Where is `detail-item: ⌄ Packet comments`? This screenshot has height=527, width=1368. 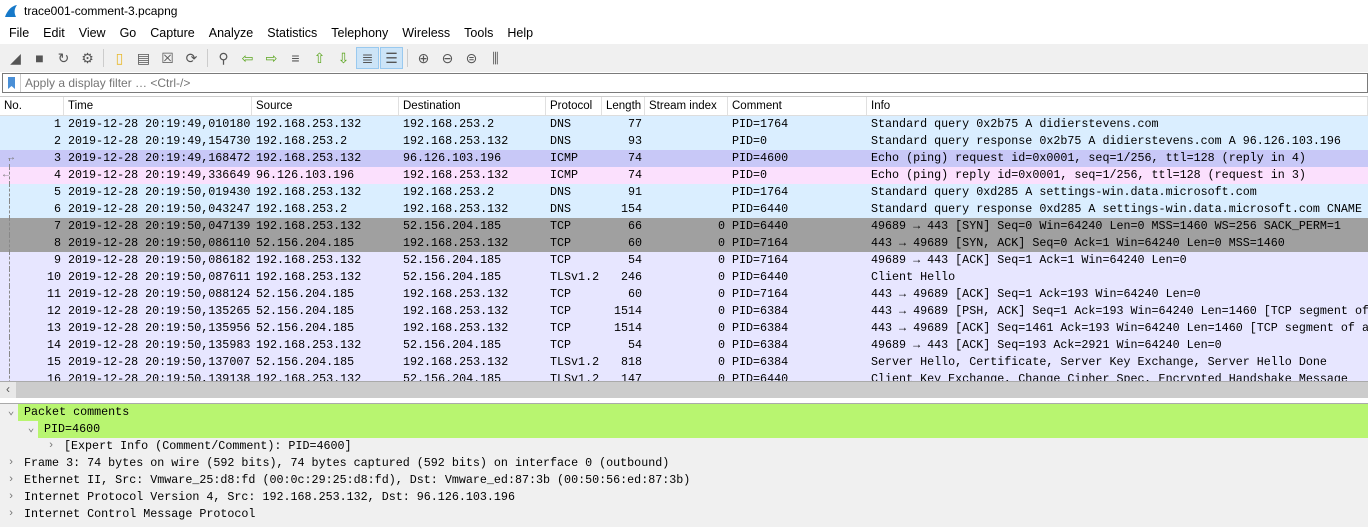
detail-item: ⌄ Packet comments is located at coordinates (684, 412).